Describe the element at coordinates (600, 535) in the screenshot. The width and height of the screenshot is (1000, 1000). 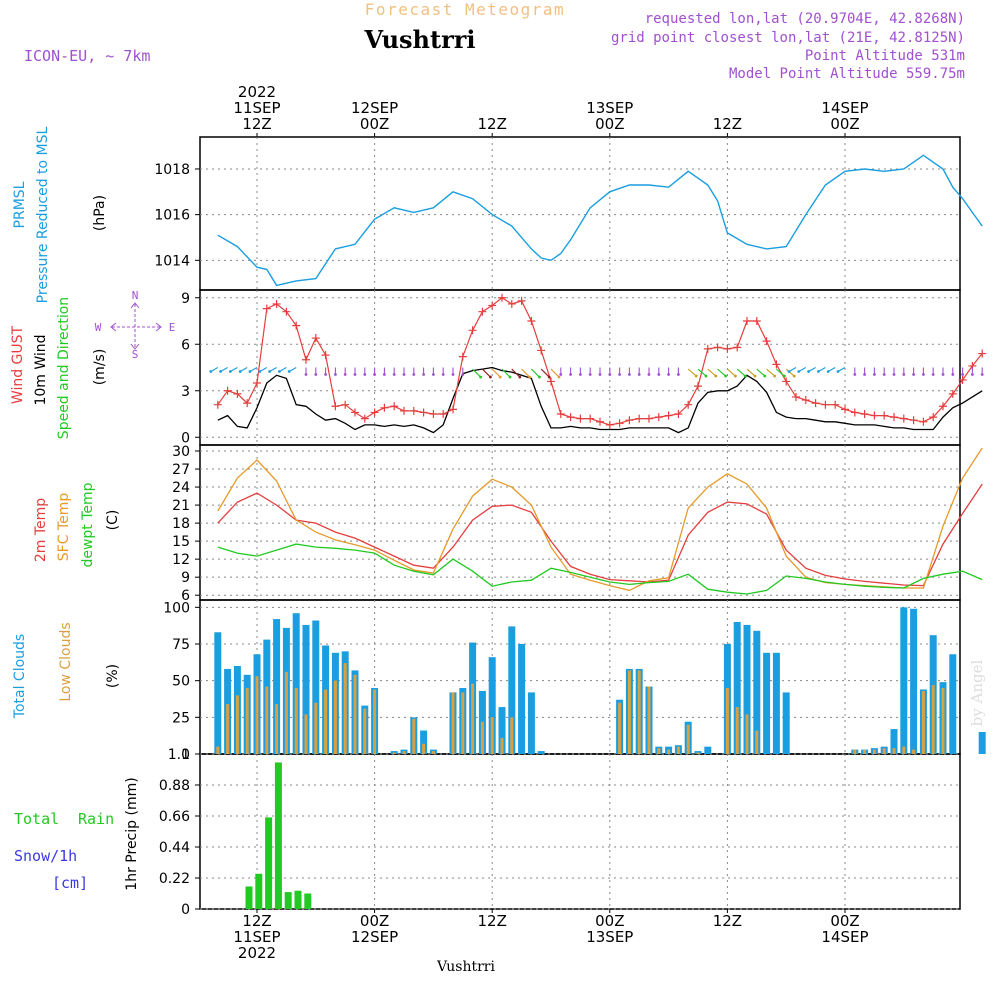
I see `t2m-line` at that location.